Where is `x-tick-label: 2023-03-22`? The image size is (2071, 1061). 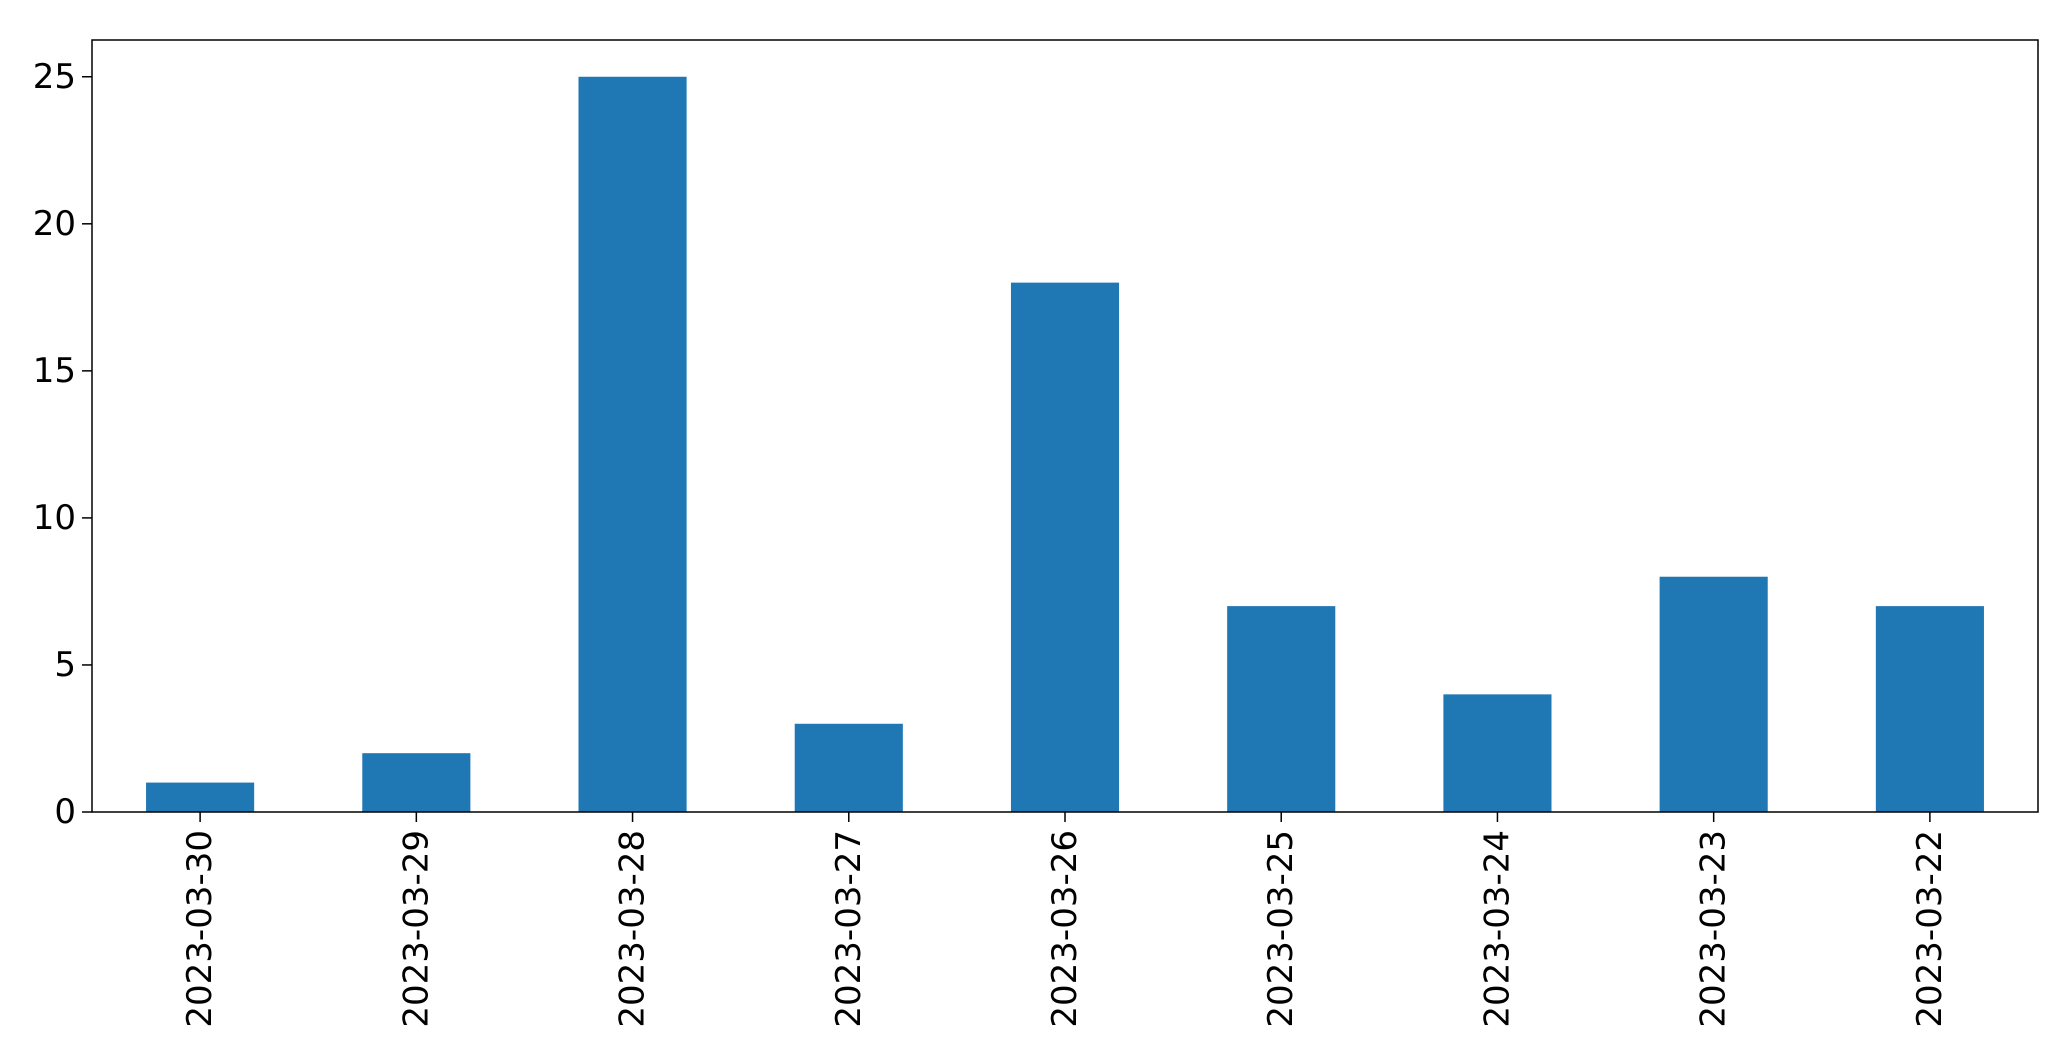 x-tick-label: 2023-03-22 is located at coordinates (1930, 929).